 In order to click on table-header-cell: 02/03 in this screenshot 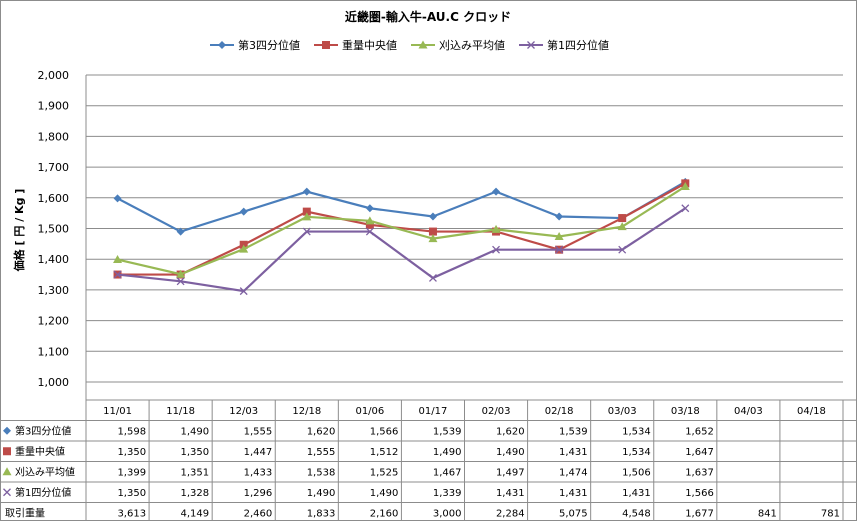, I will do `click(496, 411)`.